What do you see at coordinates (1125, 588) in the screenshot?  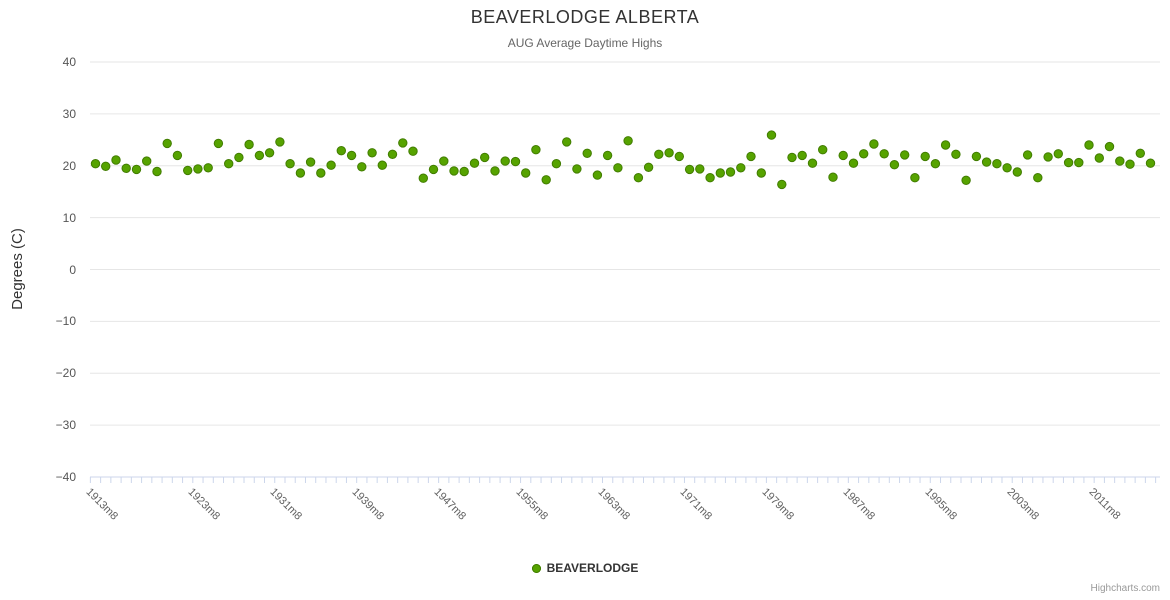 I see `highcharts-credits-link: Highcharts.com` at bounding box center [1125, 588].